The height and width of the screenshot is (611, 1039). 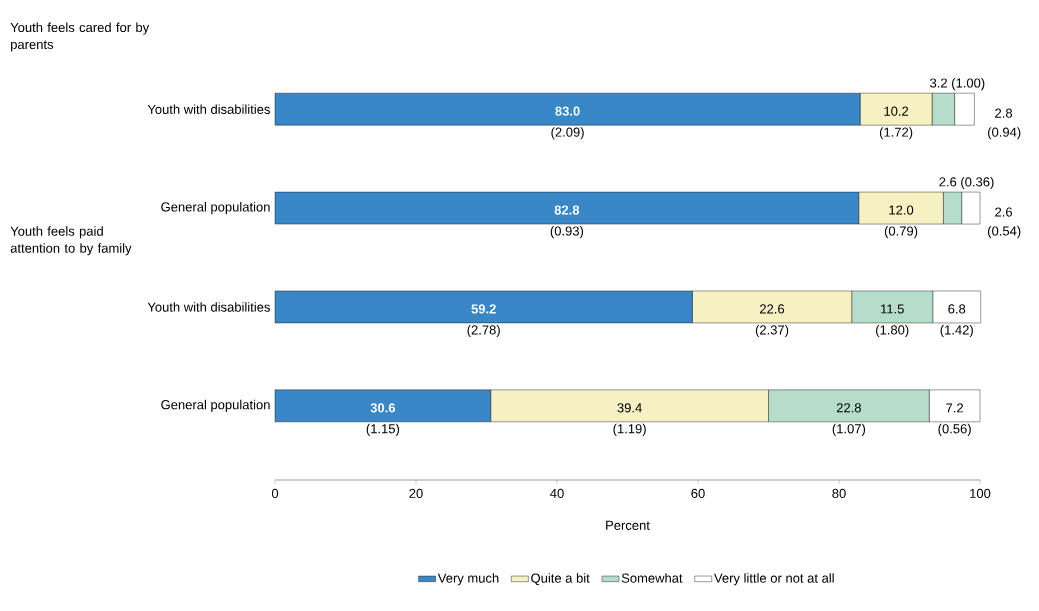 I want to click on legend-label: Very much, so click(x=468, y=579).